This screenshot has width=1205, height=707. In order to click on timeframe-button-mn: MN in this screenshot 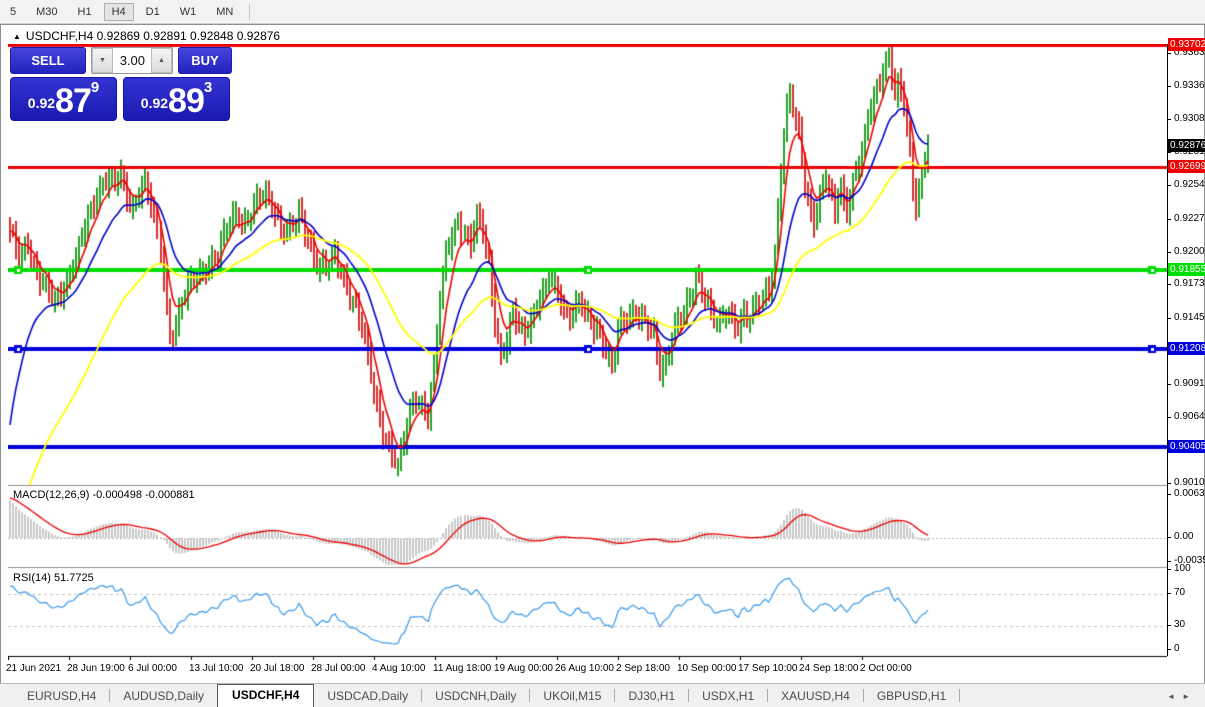, I will do `click(225, 11)`.